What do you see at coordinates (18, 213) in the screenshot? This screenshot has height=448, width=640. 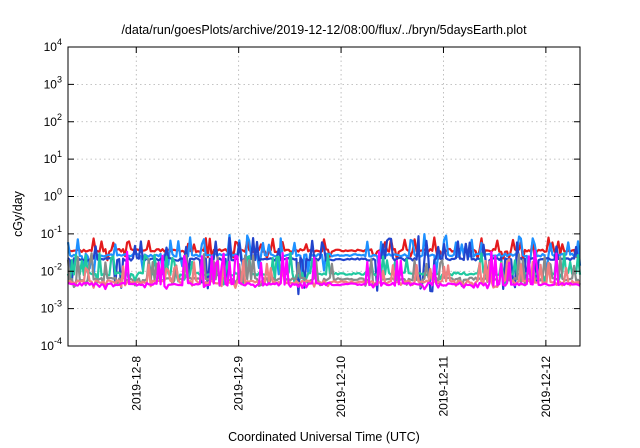 I see `y-axis-title: cGy/day` at bounding box center [18, 213].